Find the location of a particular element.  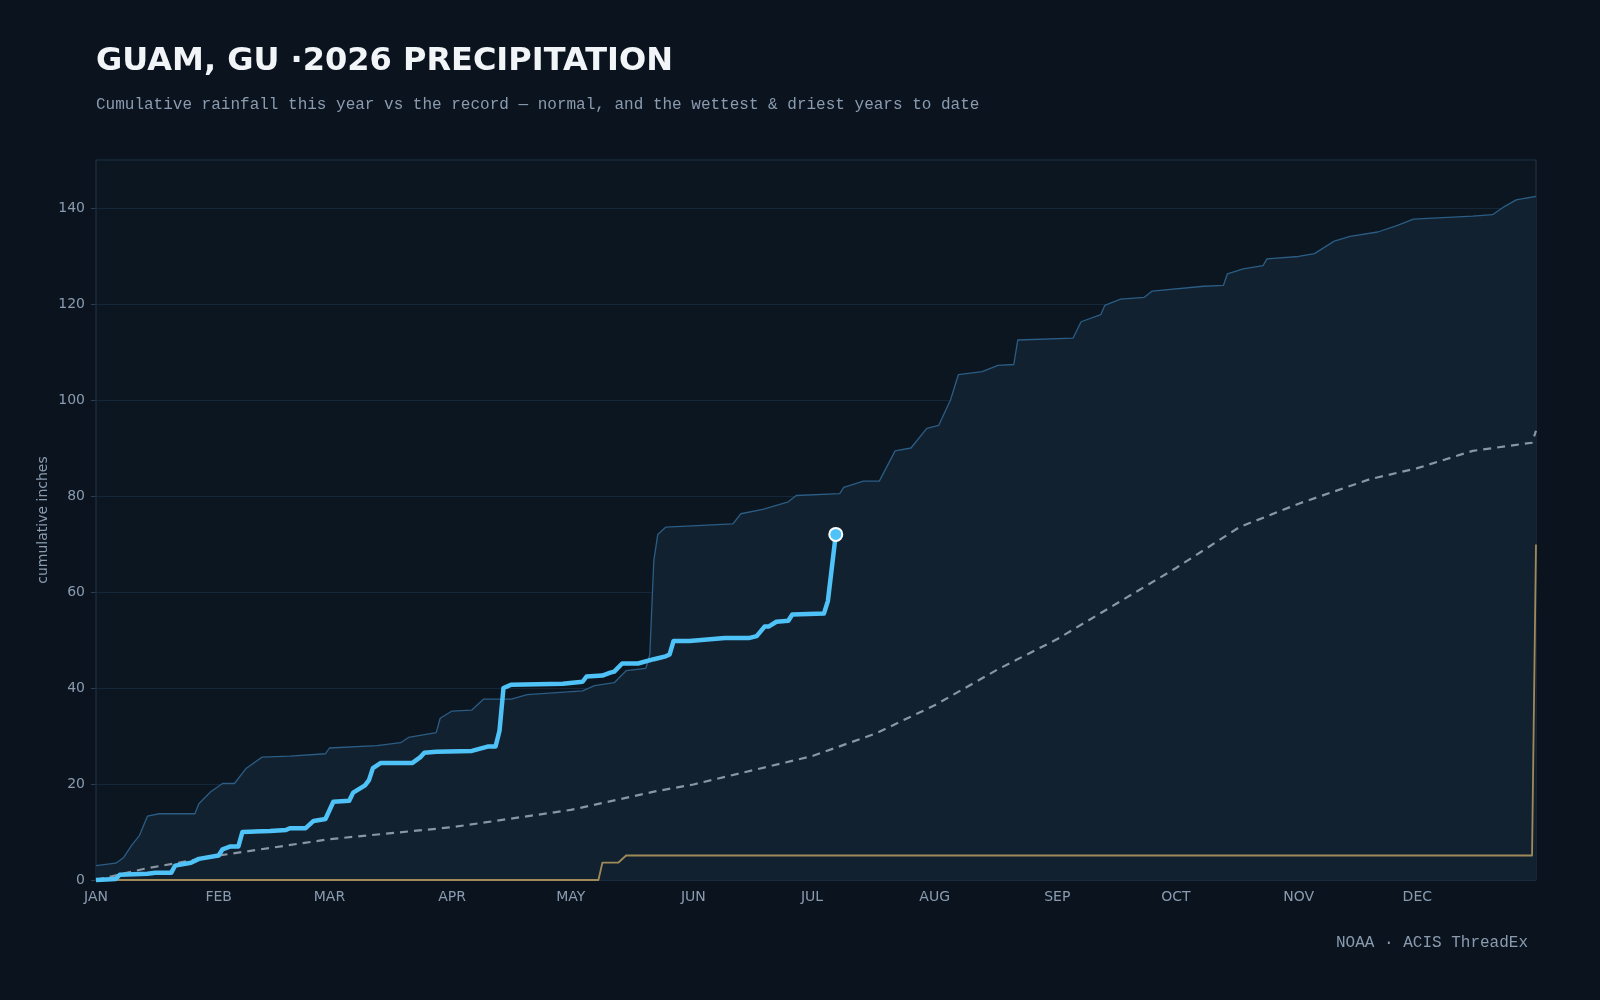

x-tick-label: FEB is located at coordinates (218, 896).